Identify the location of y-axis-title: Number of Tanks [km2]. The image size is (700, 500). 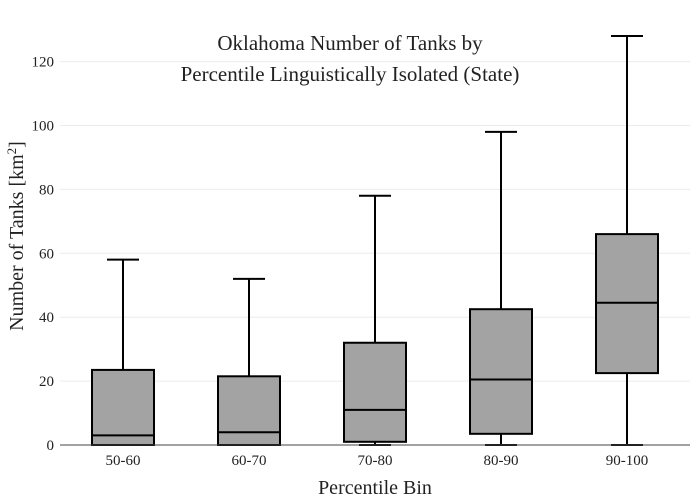
(16, 236).